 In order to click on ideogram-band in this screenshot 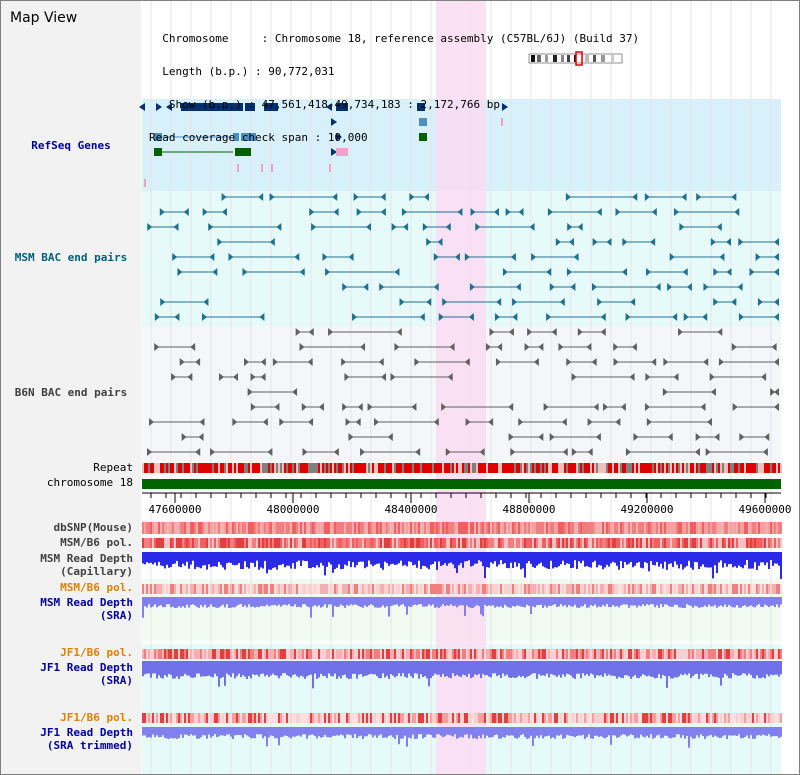, I will do `click(533, 58)`.